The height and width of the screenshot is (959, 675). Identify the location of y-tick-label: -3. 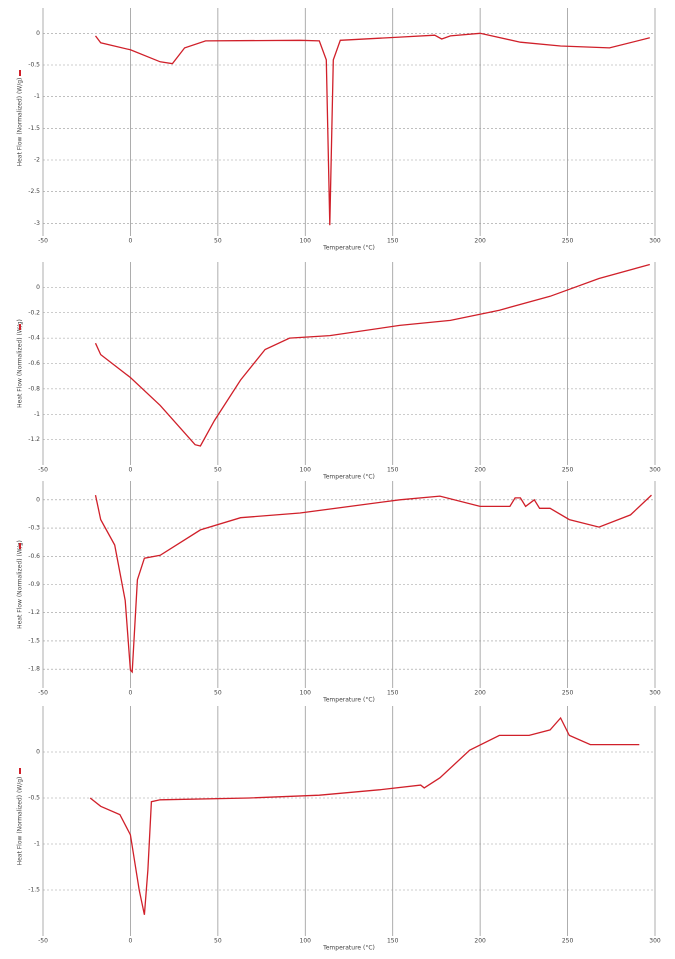
(37, 223).